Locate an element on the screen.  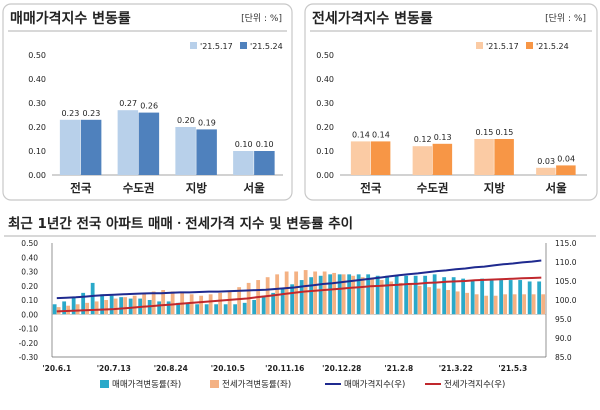
x-tick-label: '20.7.13 is located at coordinates (114, 368).